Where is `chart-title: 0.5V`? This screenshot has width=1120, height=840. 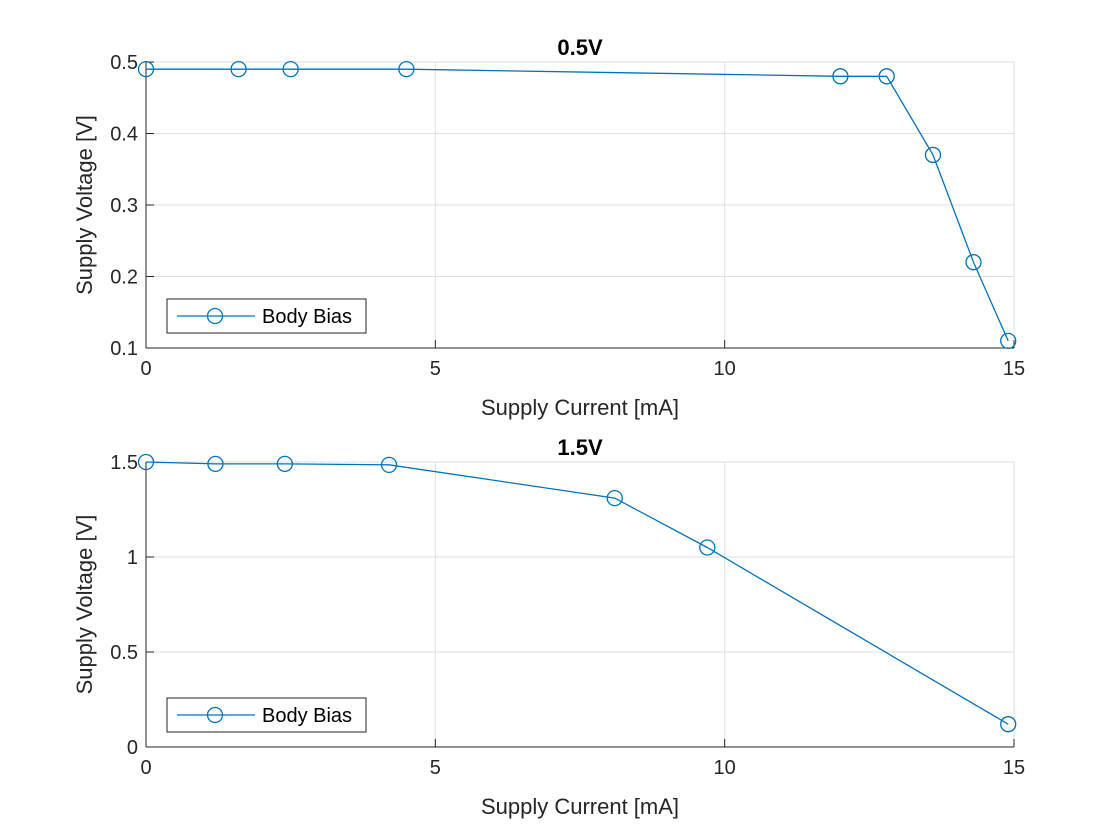 chart-title: 0.5V is located at coordinates (580, 47).